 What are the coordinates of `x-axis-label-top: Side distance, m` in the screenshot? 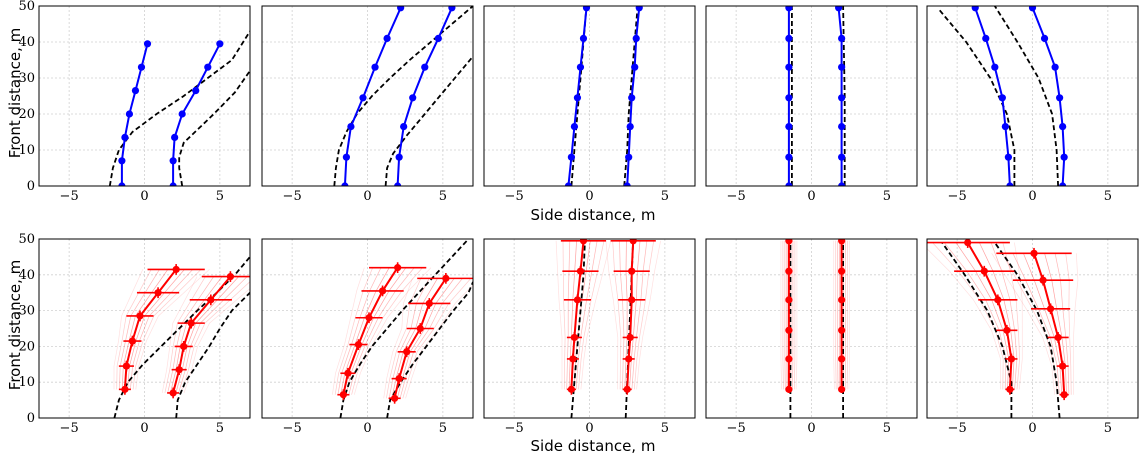 It's located at (593, 215).